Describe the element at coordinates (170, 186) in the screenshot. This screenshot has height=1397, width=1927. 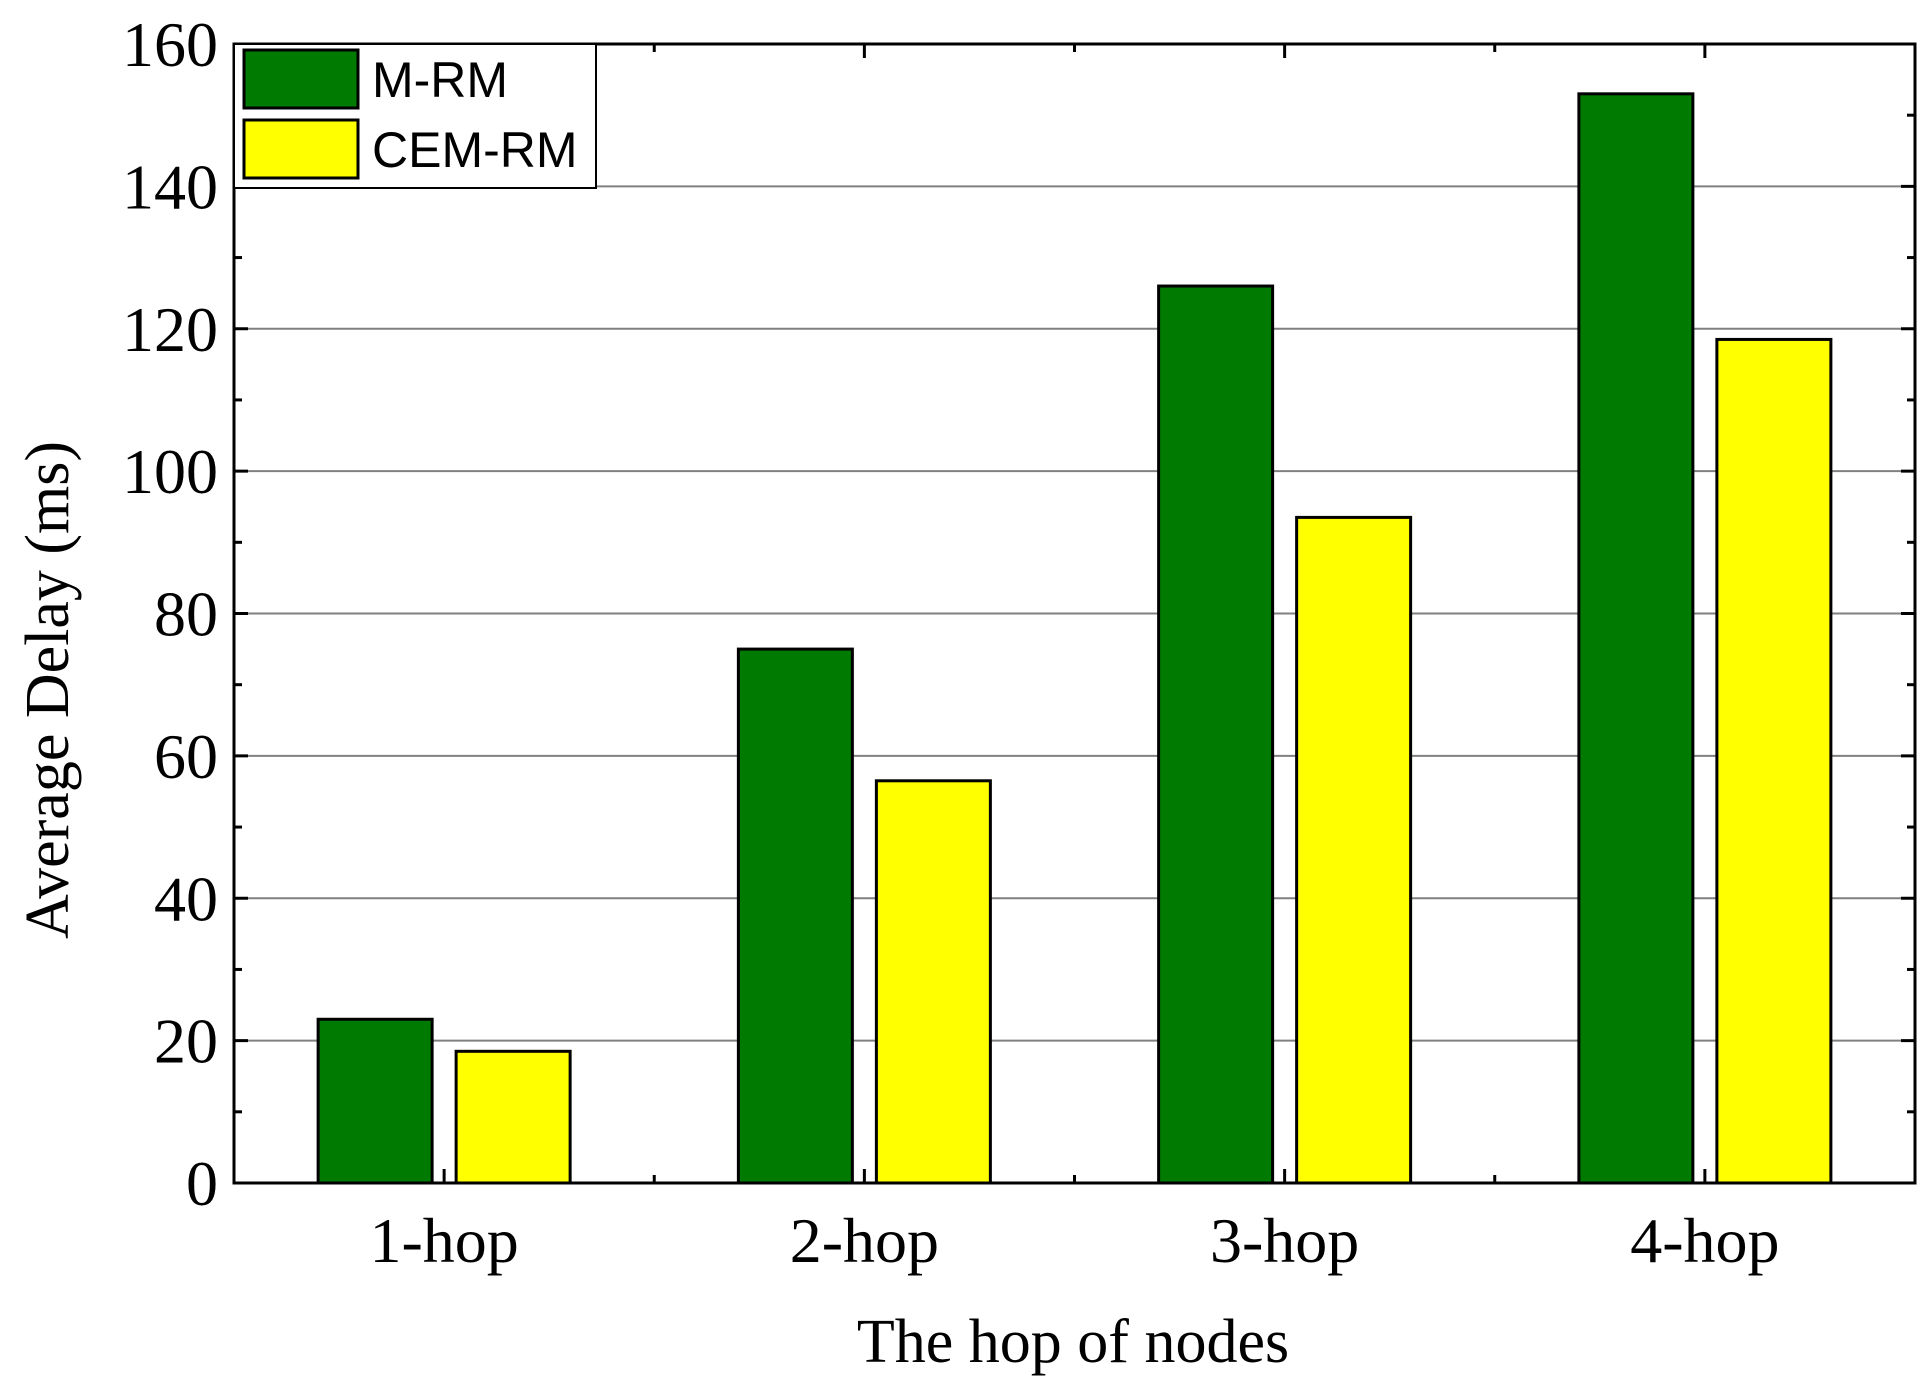
I see `y-tick-label: 140` at that location.